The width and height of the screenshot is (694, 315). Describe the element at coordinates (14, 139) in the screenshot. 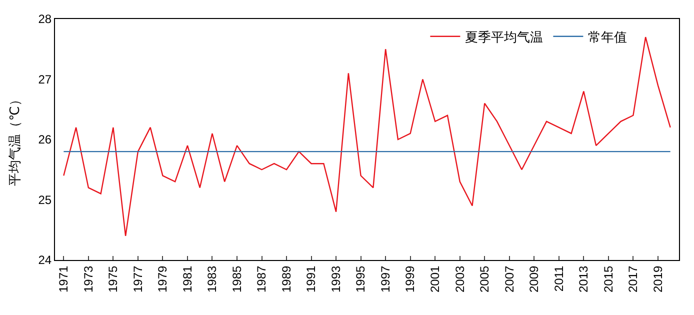

I see `y-axis-title: 平均气温（℃）` at that location.